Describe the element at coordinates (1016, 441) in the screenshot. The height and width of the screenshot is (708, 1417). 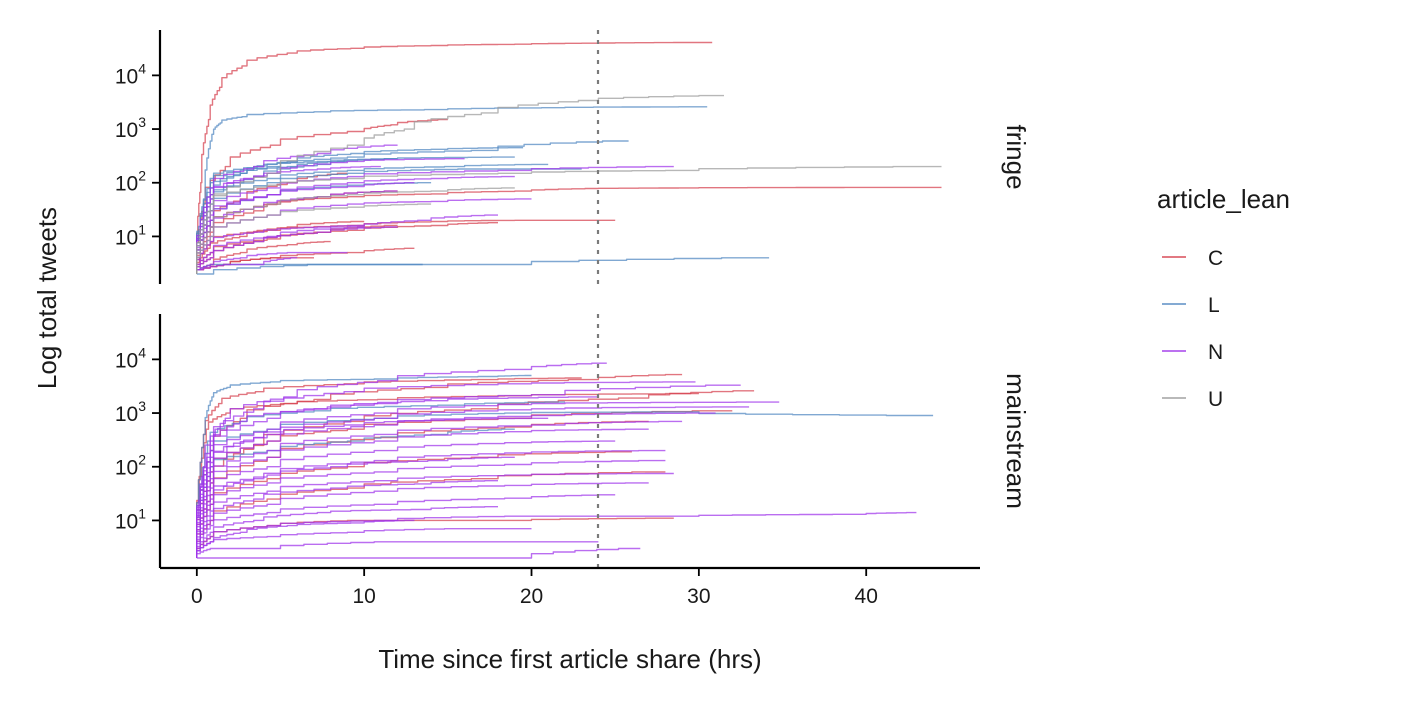
I see `facet-strip-label-mainstream: mainstream` at that location.